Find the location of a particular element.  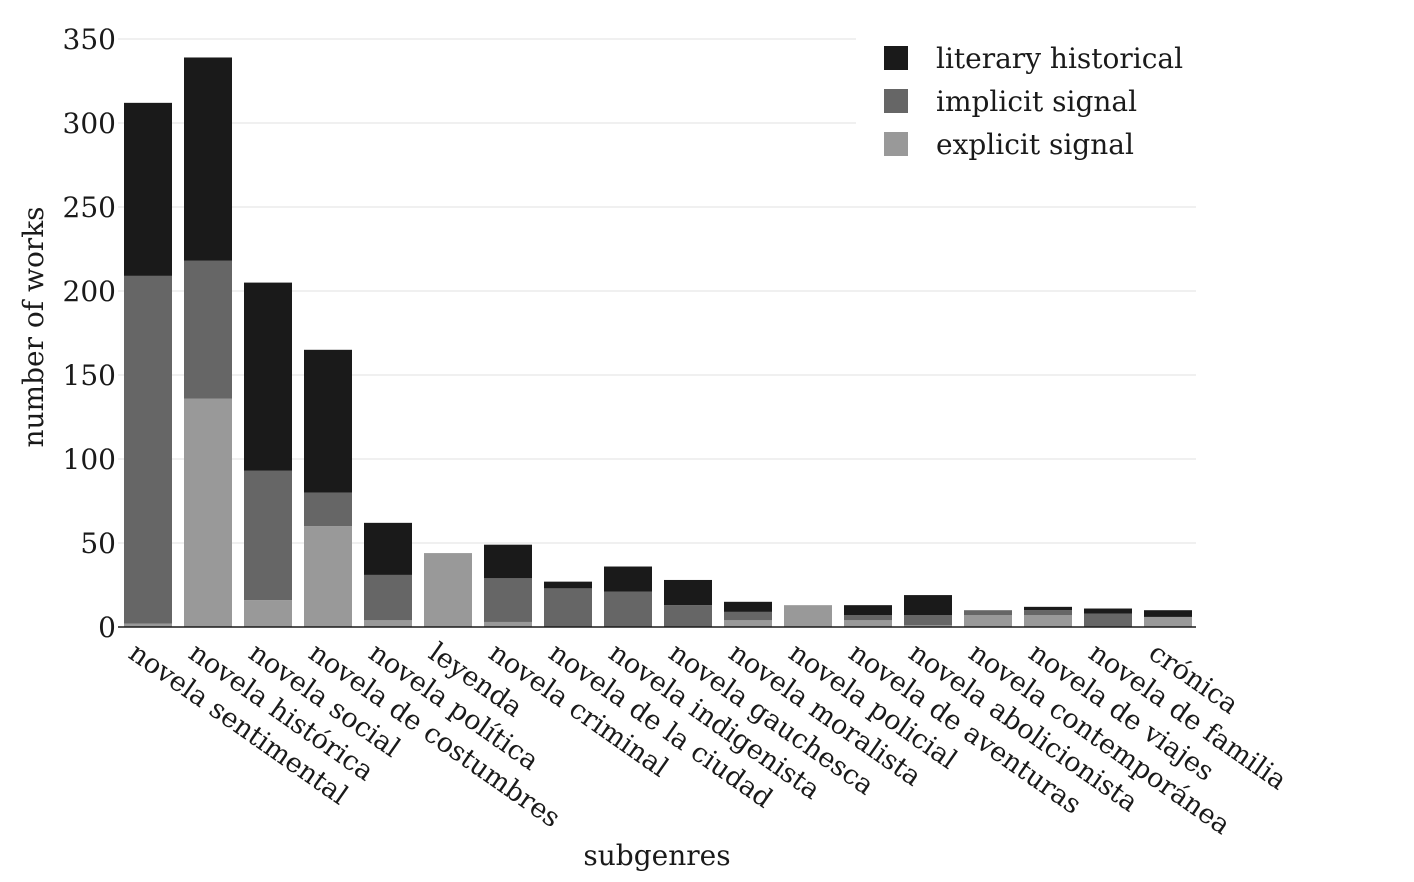

y-tick-label: 250 is located at coordinates (89, 207).